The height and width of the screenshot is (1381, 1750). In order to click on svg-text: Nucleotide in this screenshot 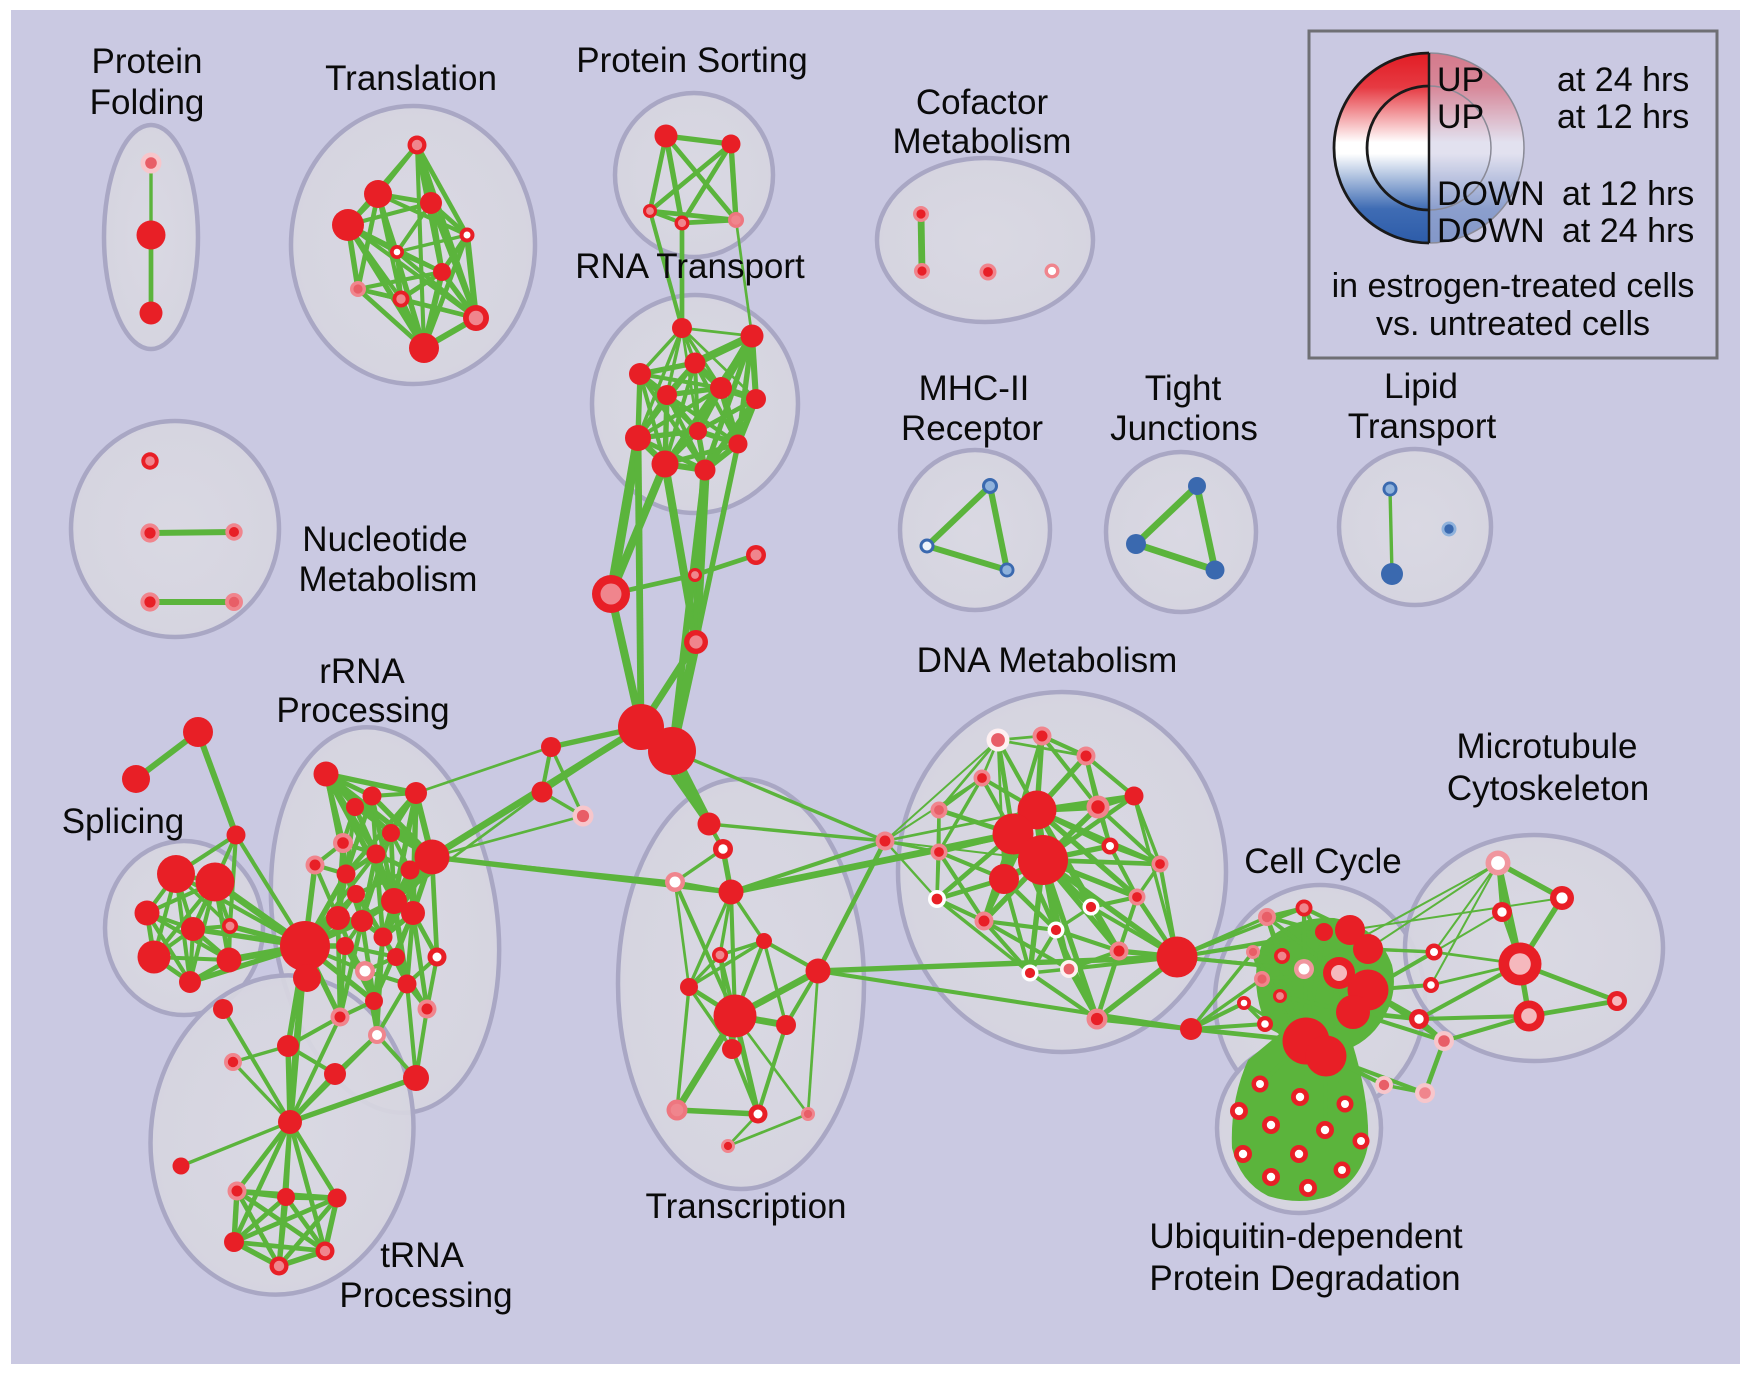, I will do `click(384, 539)`.